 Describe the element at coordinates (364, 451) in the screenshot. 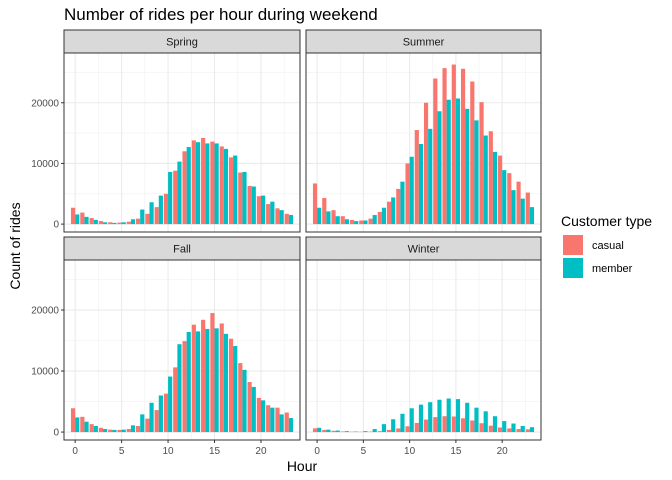

I see `x-tick-label: 5` at that location.